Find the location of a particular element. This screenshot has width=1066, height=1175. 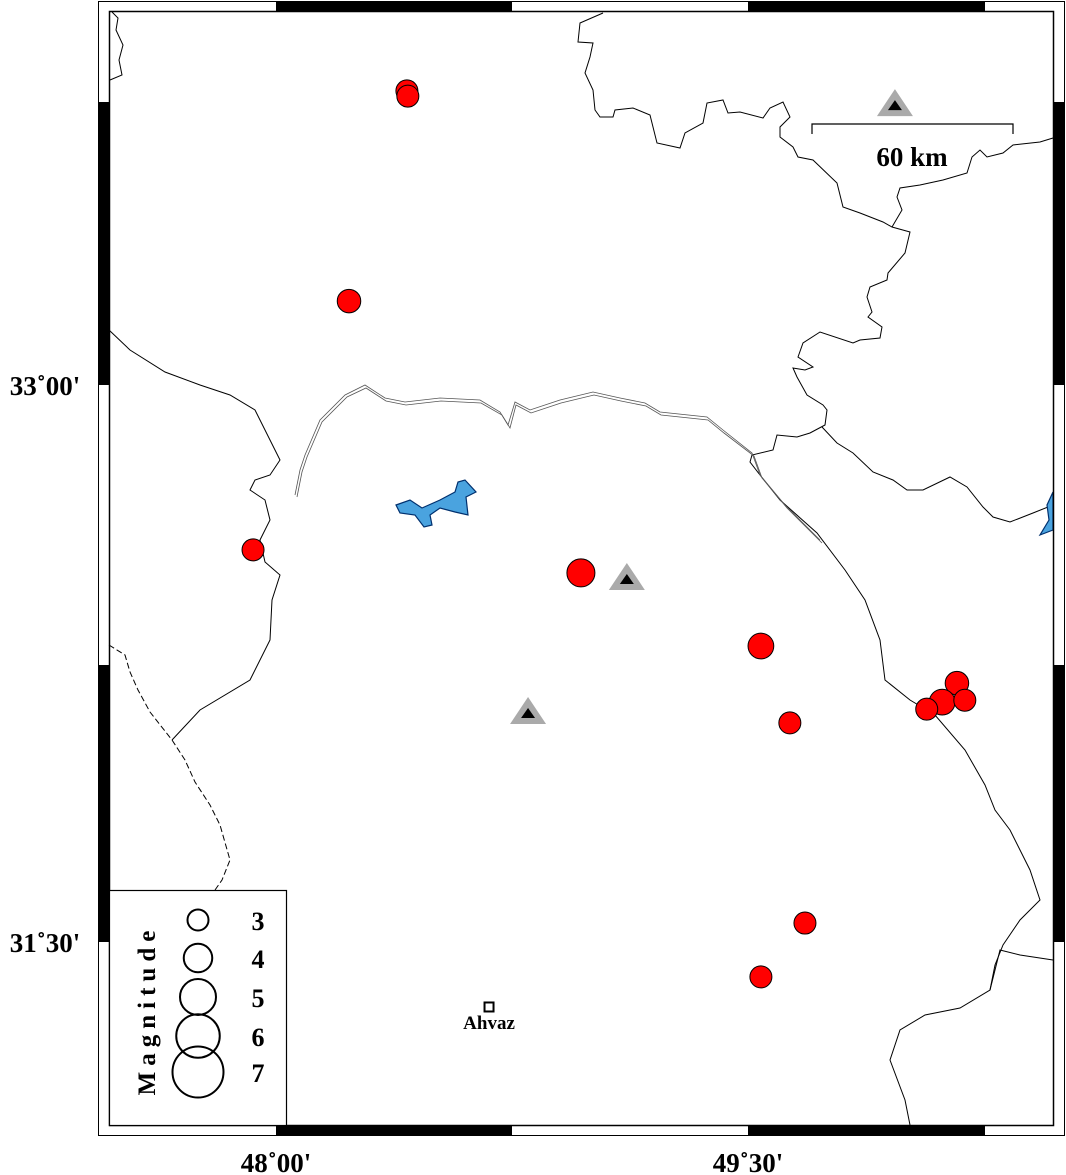

city-ahvaz: Ahvaz is located at coordinates (489, 1017).